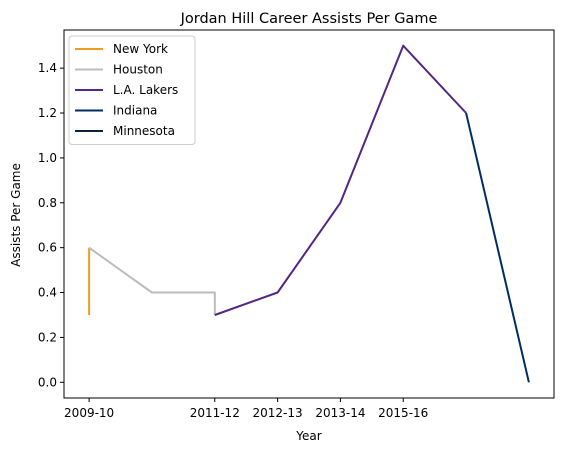  Describe the element at coordinates (135, 111) in the screenshot. I see `legend-label: Indiana` at that location.